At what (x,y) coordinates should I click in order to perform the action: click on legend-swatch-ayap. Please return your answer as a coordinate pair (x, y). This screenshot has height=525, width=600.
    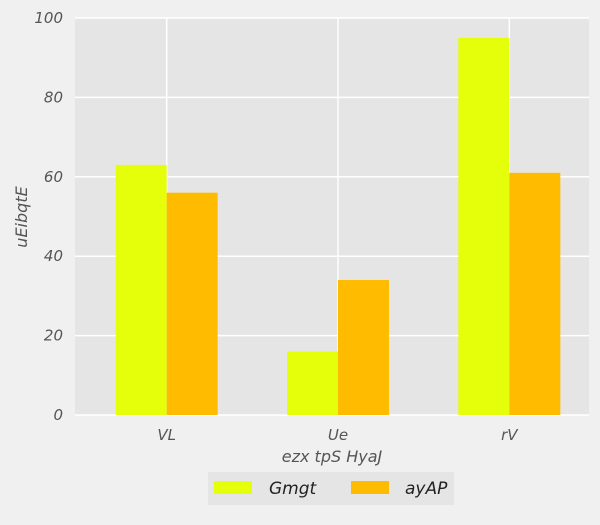
    Looking at the image, I should click on (370, 487).